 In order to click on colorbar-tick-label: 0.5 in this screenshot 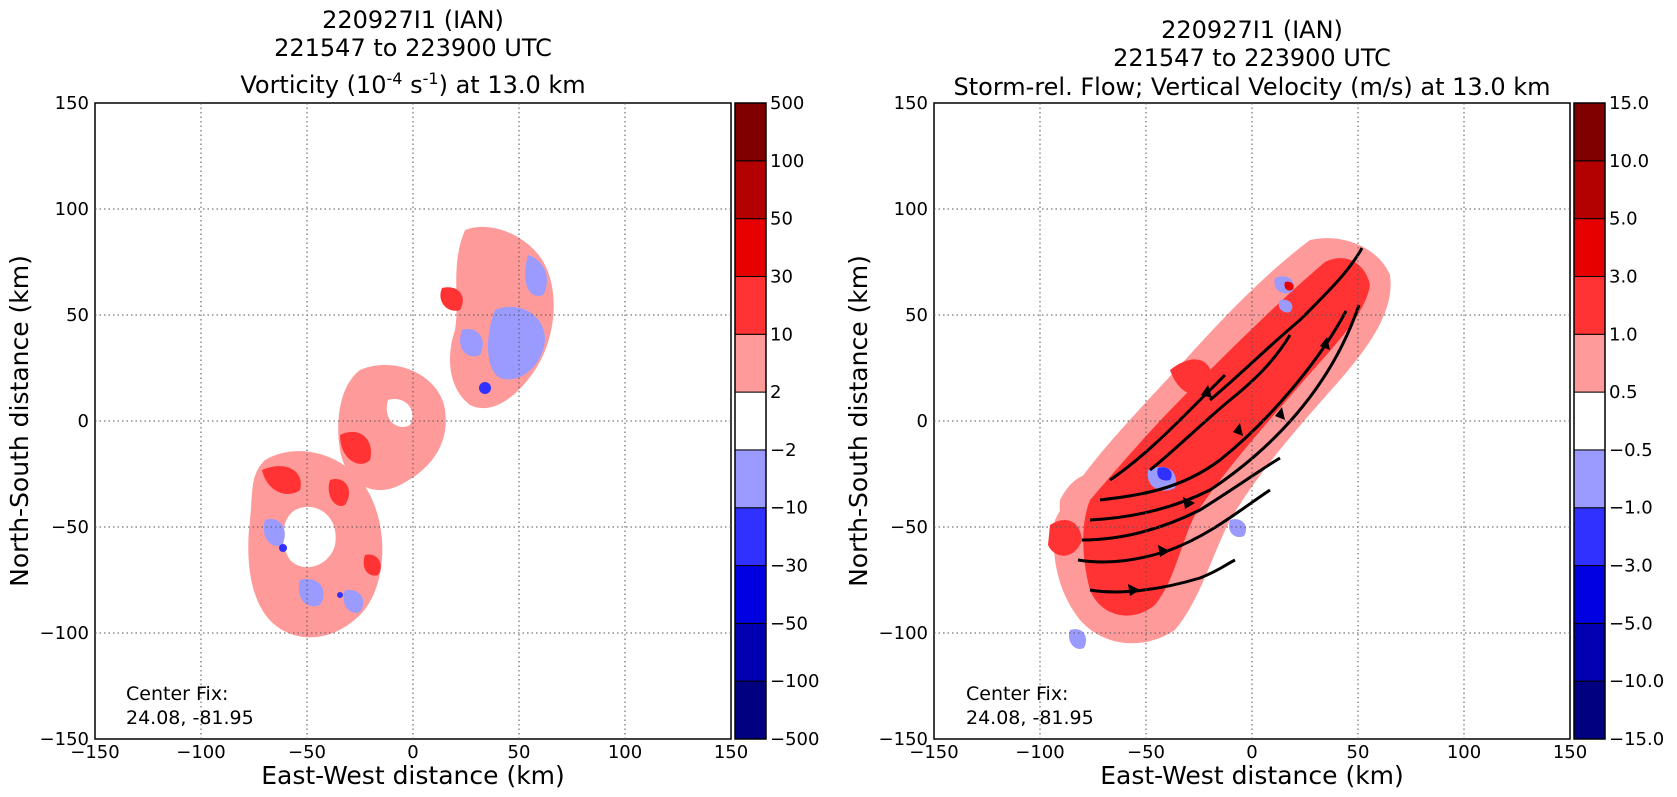, I will do `click(1623, 392)`.